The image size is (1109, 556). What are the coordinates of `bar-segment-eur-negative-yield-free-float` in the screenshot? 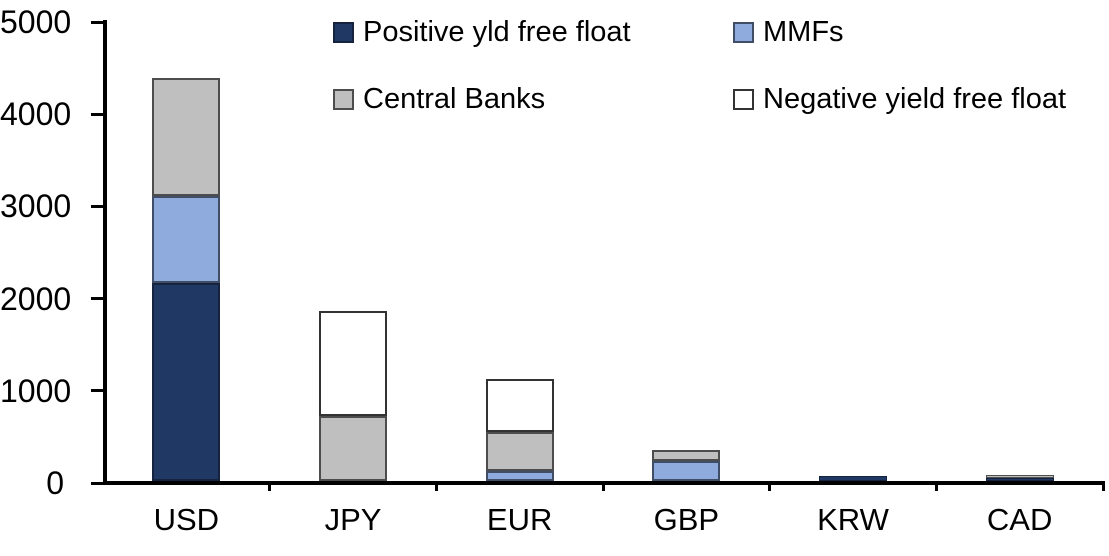 It's located at (519, 405).